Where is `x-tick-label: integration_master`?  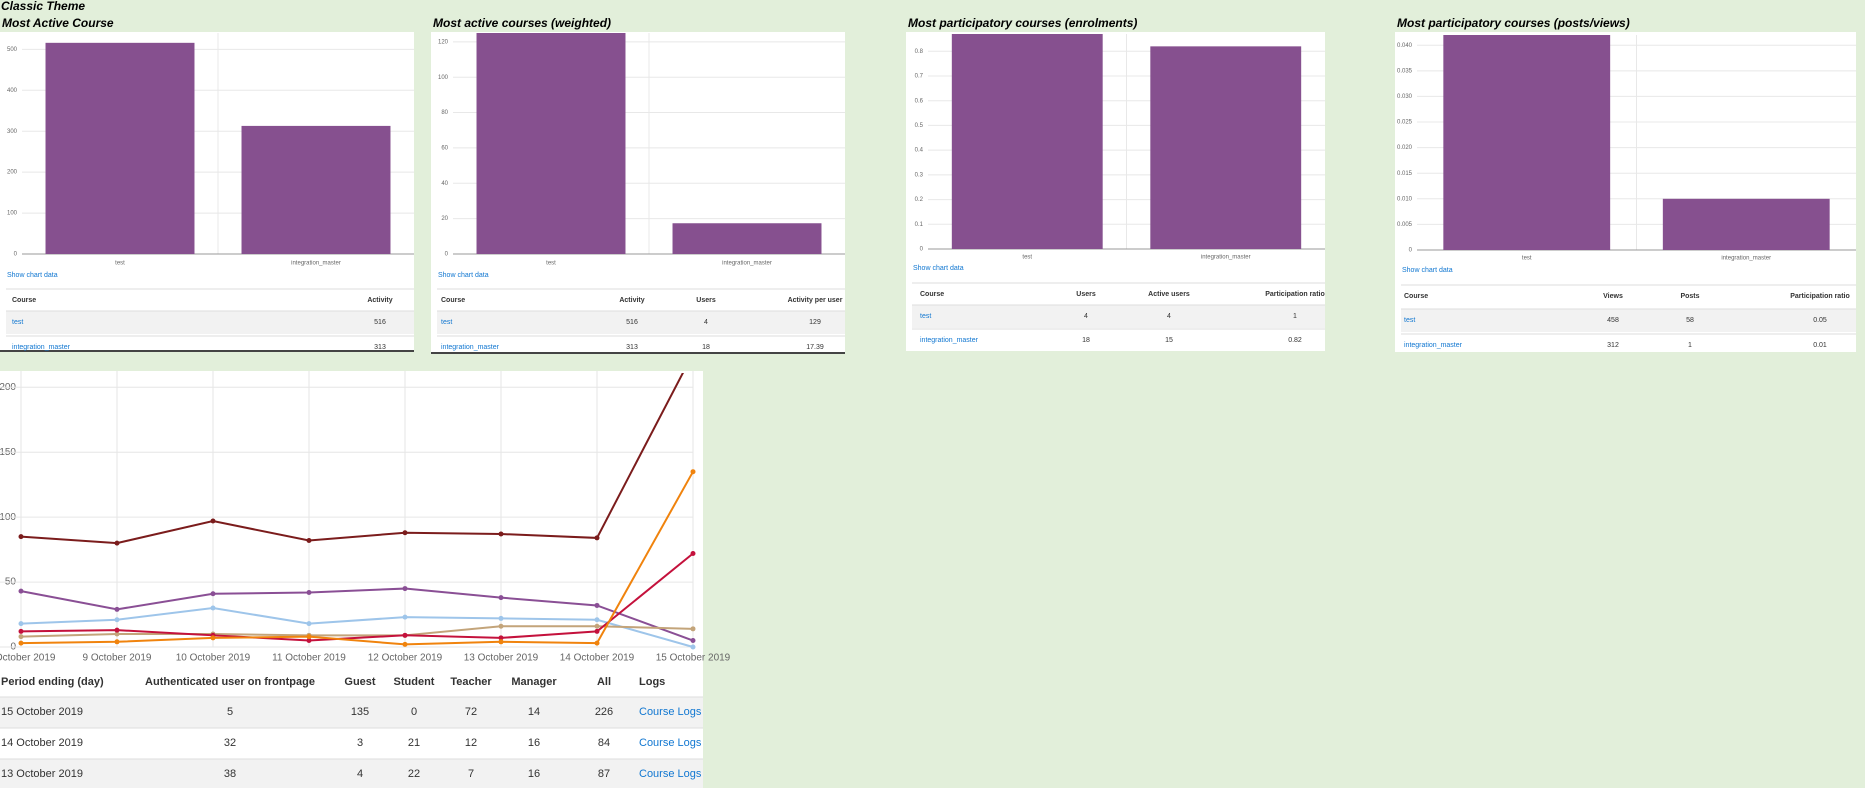 x-tick-label: integration_master is located at coordinates (1746, 259).